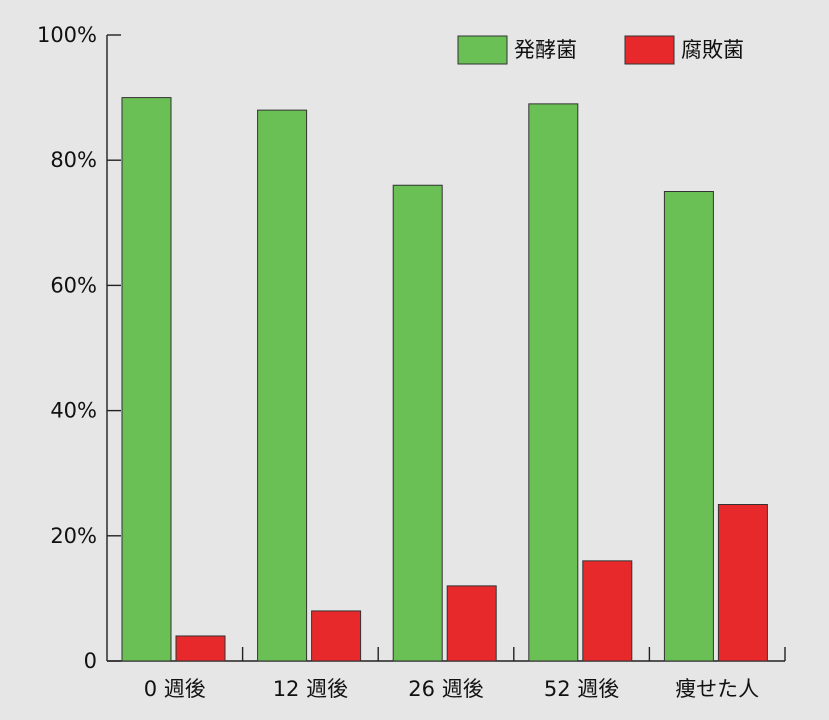  Describe the element at coordinates (79, 348) in the screenshot. I see `y-axis: 0 20% 40% 60% 80% 100%` at that location.